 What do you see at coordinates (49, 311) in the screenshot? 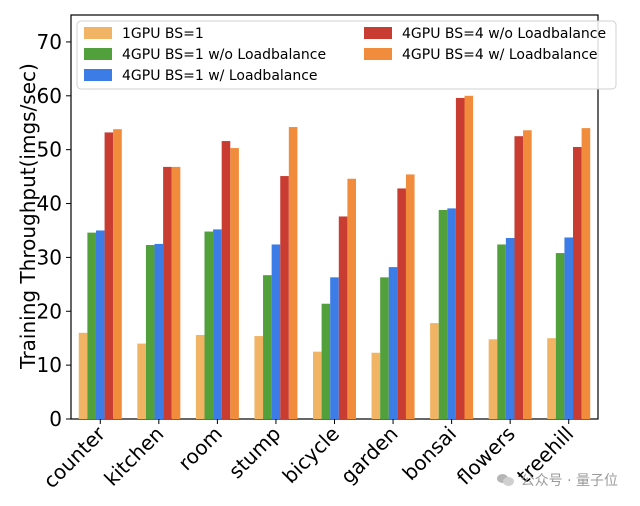
I see `y-tick-label: 20` at bounding box center [49, 311].